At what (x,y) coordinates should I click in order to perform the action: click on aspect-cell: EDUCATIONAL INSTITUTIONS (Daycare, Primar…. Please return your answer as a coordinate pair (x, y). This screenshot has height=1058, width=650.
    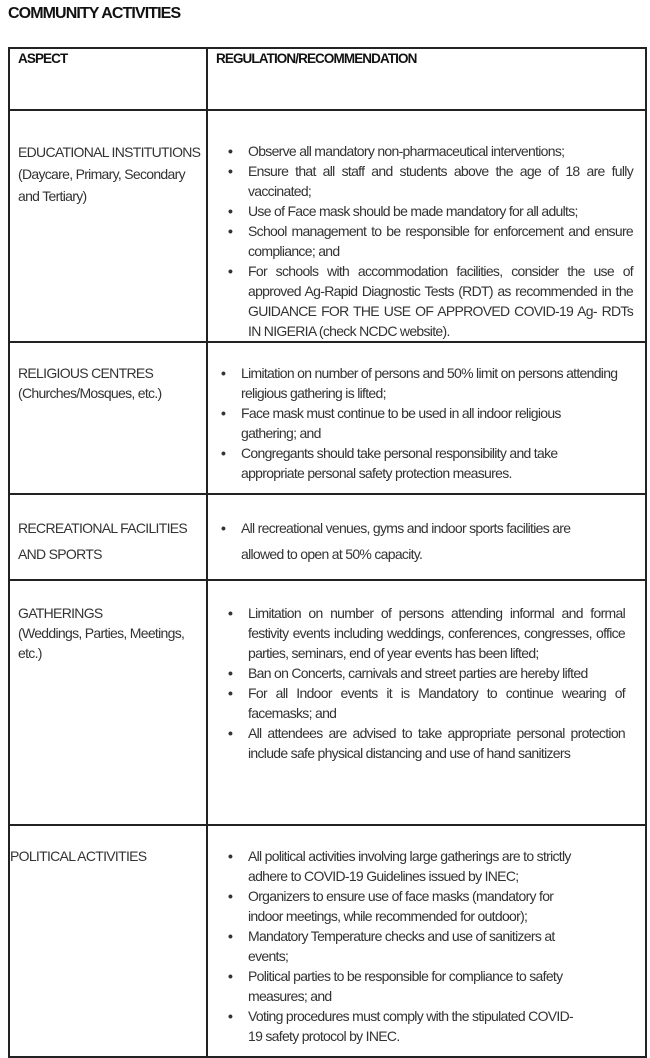
    Looking at the image, I should click on (108, 226).